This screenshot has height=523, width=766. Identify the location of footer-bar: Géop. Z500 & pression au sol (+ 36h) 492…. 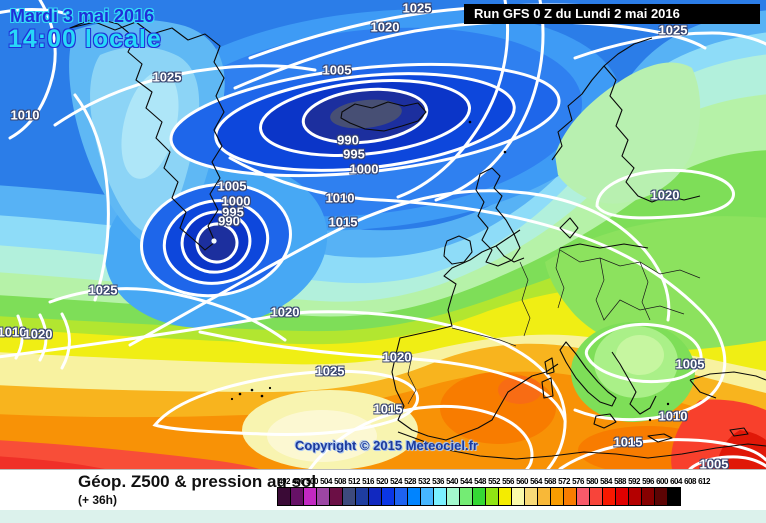
(383, 489).